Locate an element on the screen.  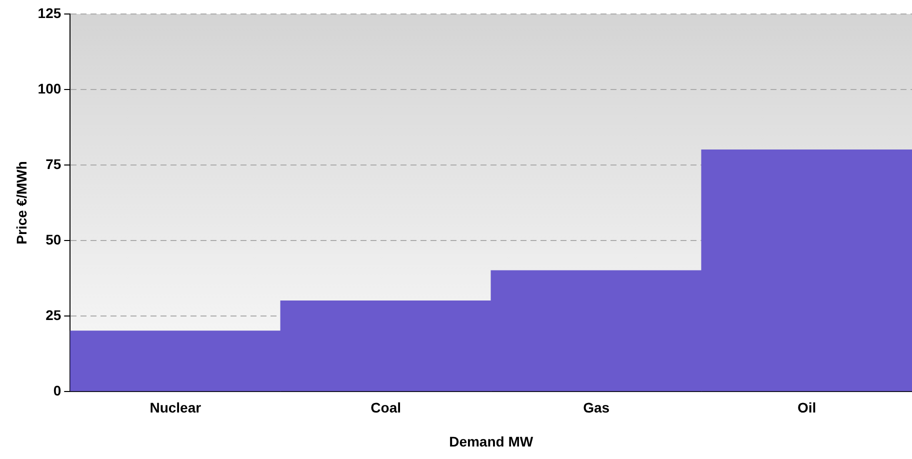
x-tick-label: Oil is located at coordinates (806, 408).